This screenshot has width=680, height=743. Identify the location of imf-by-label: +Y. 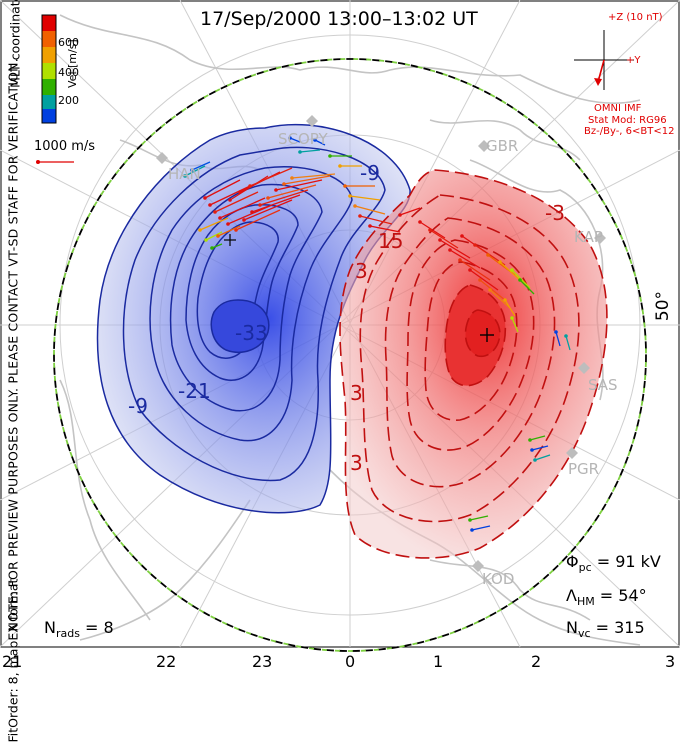
(633, 60).